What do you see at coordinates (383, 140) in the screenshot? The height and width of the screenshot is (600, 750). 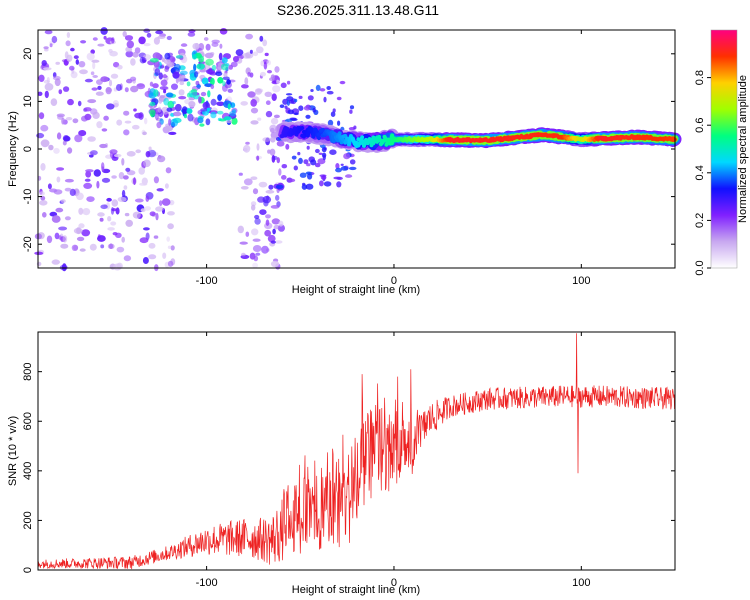 I see `band-segment` at bounding box center [383, 140].